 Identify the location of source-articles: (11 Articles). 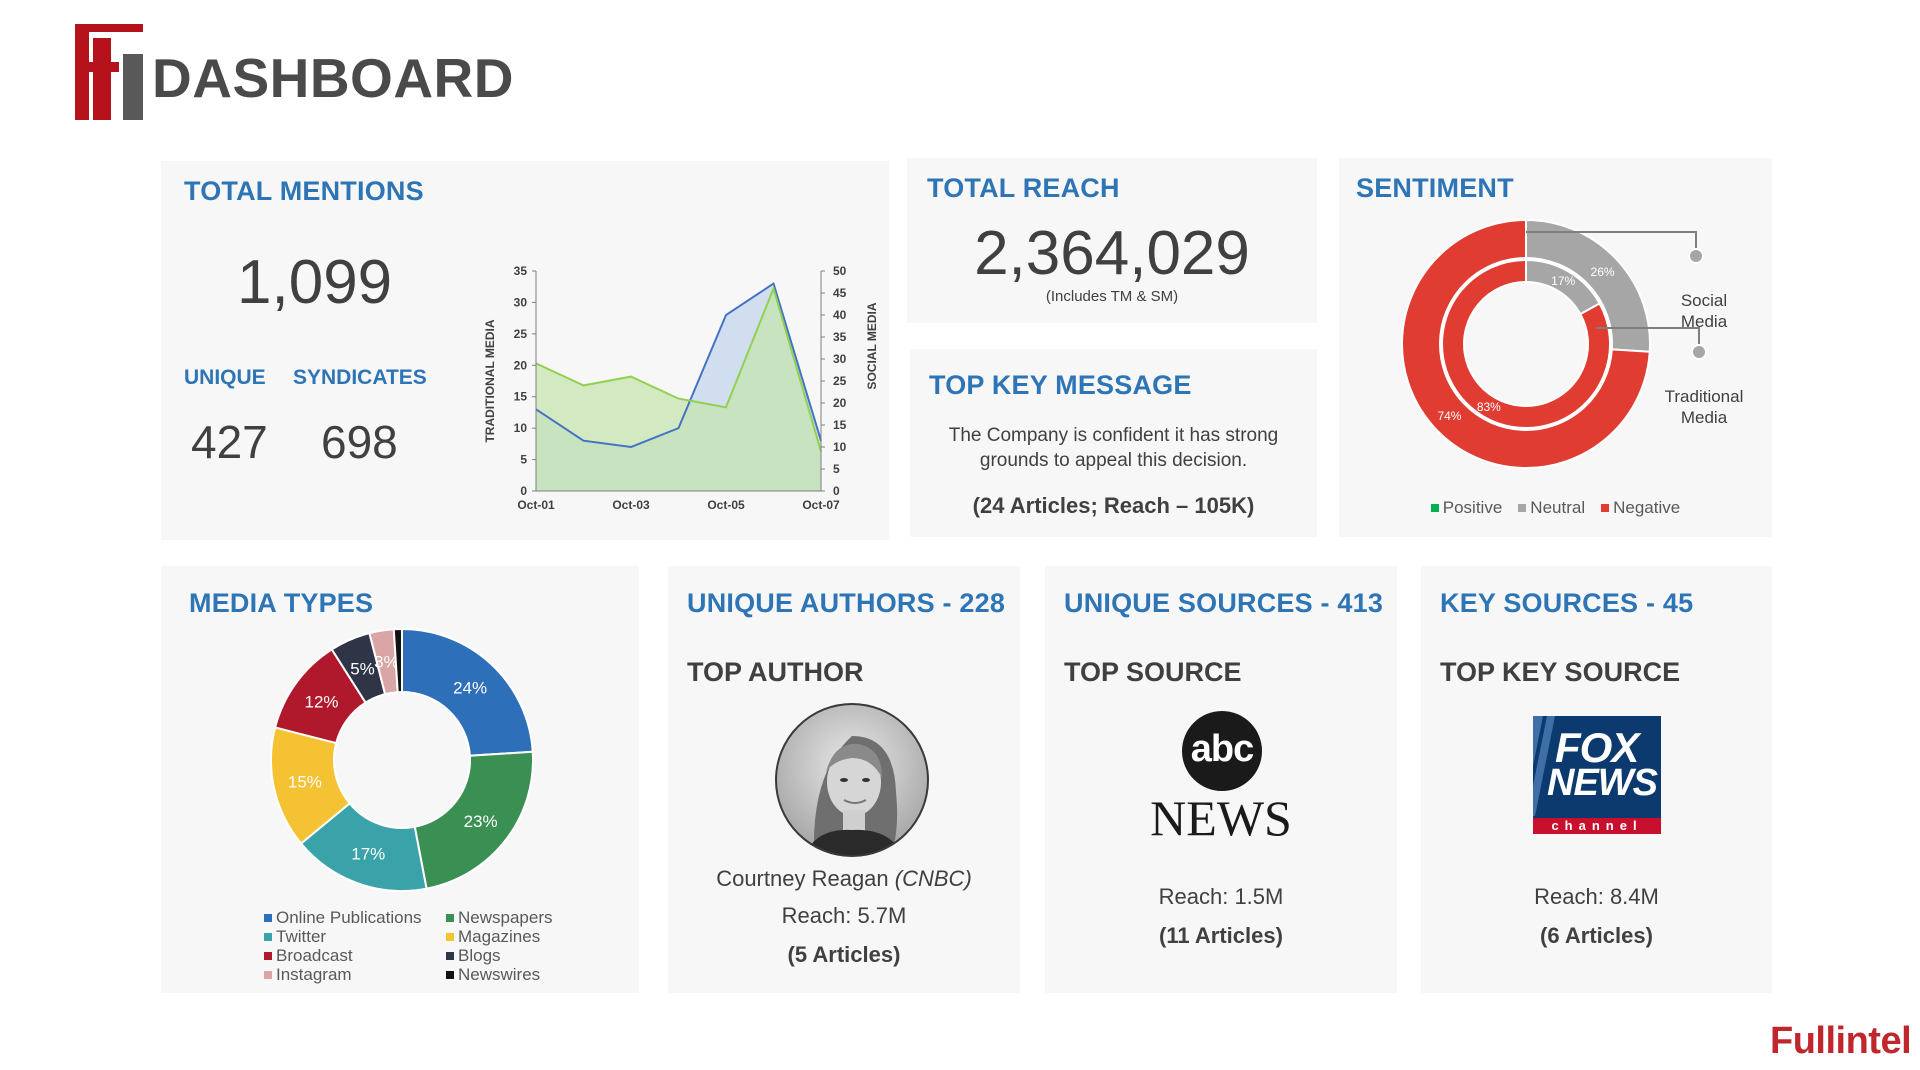
(1221, 935).